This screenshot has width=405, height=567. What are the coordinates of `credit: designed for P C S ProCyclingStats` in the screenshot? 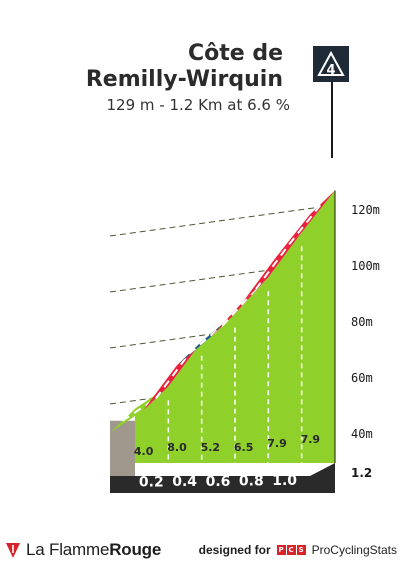 It's located at (298, 550).